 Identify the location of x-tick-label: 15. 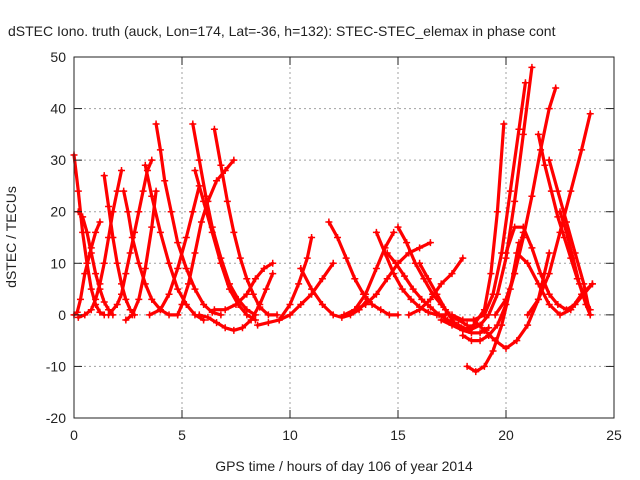
(398, 435).